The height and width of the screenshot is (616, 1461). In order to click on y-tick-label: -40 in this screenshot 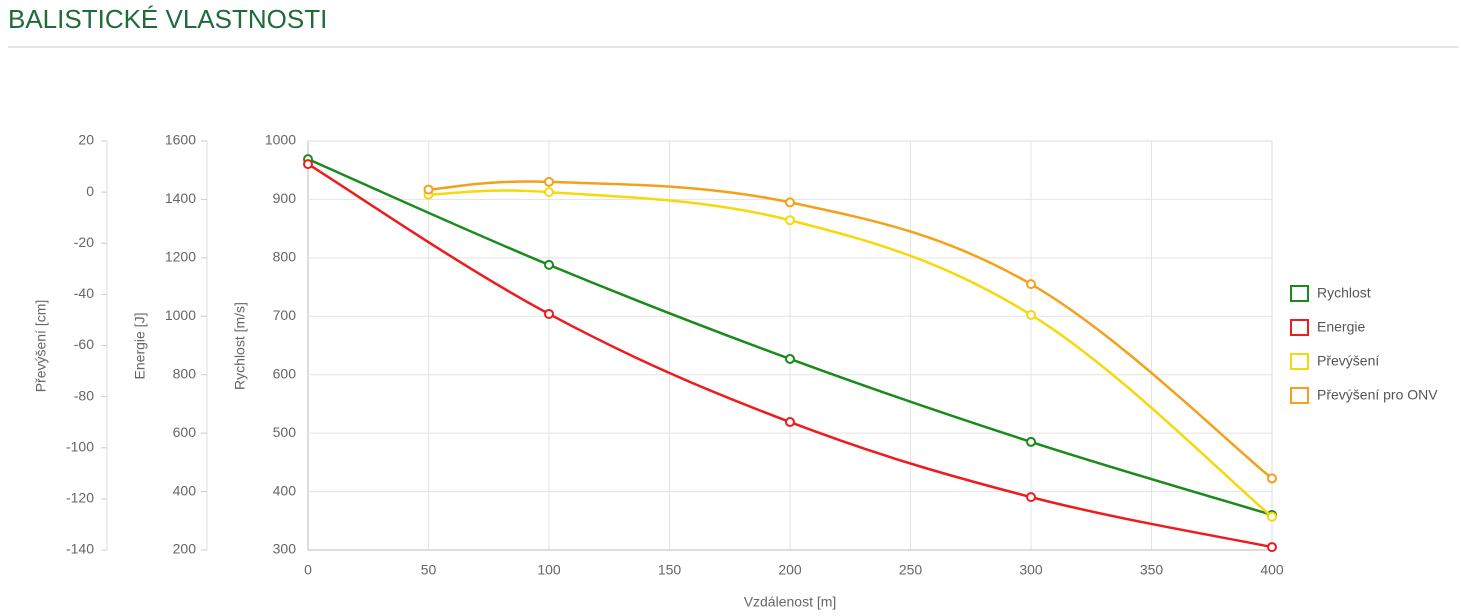, I will do `click(84, 293)`.